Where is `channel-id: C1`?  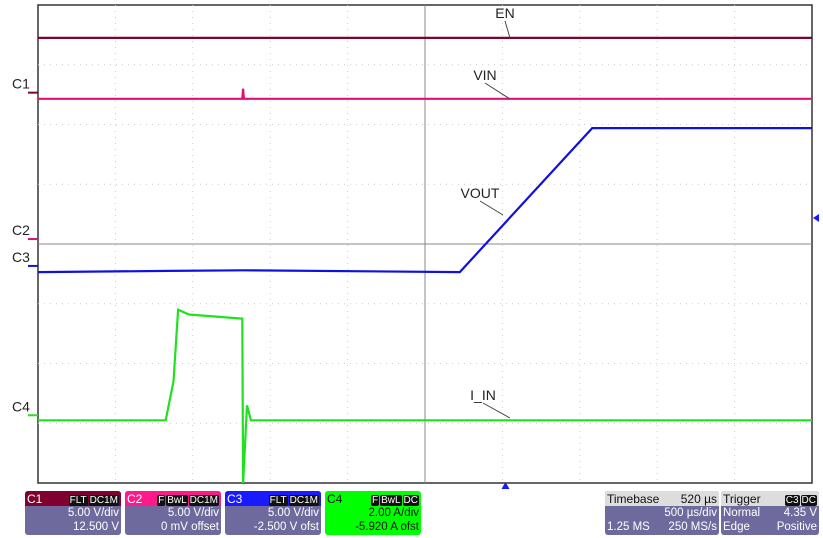 channel-id: C1 is located at coordinates (35, 498).